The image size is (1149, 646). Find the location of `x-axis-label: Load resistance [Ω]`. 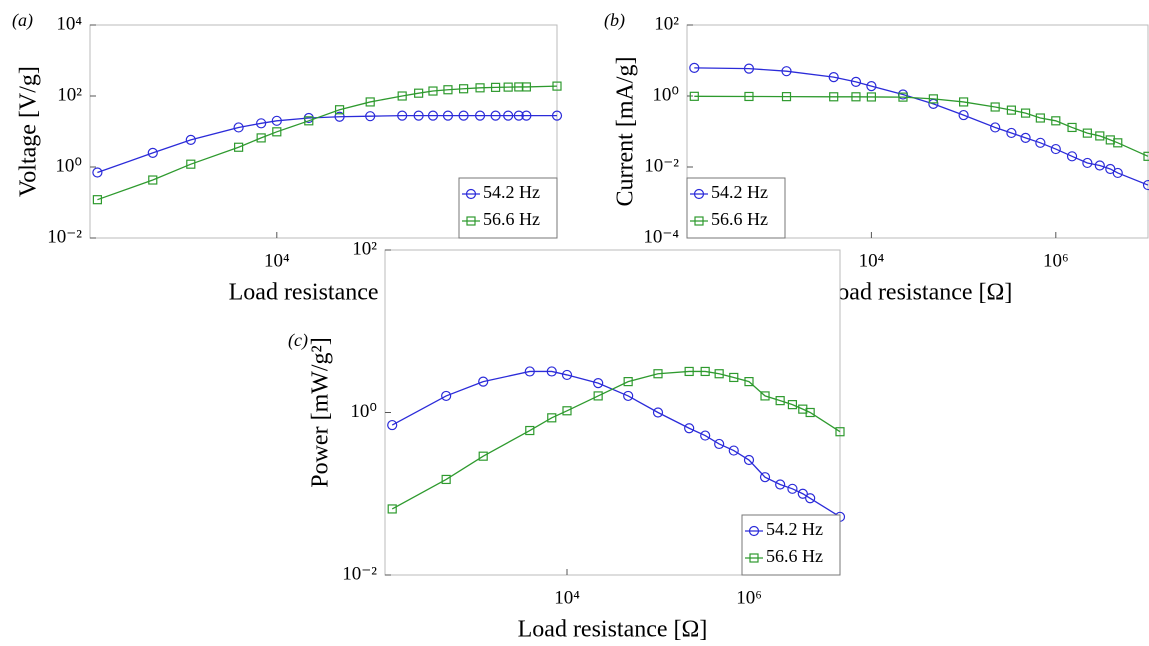

x-axis-label: Load resistance [Ω] is located at coordinates (918, 293).